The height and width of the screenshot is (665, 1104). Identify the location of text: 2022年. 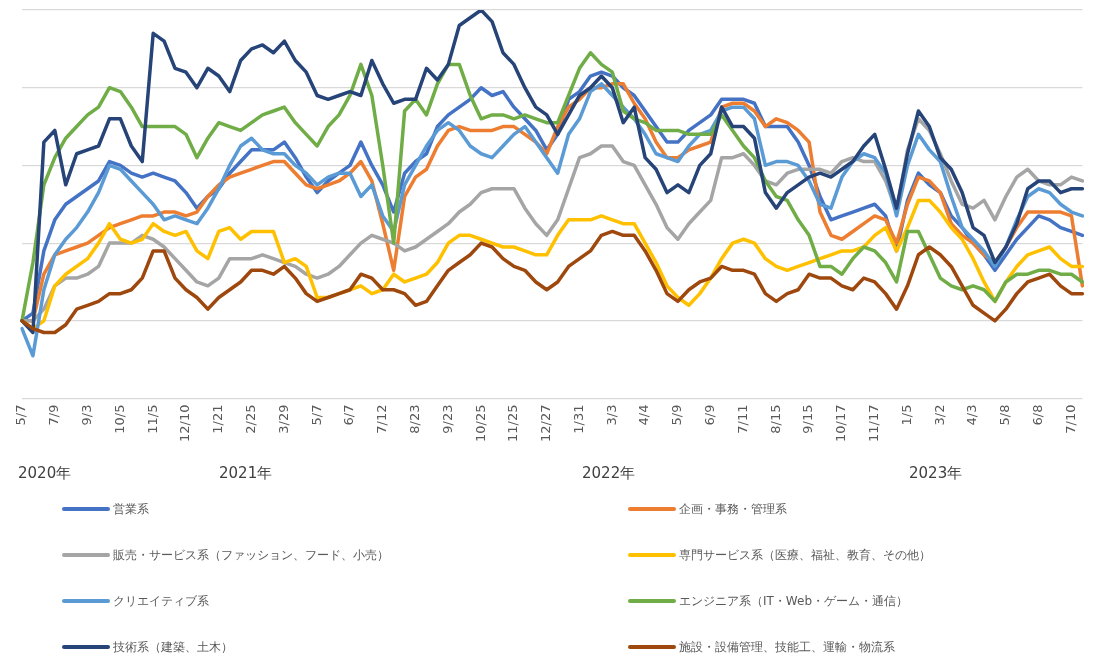
(609, 473).